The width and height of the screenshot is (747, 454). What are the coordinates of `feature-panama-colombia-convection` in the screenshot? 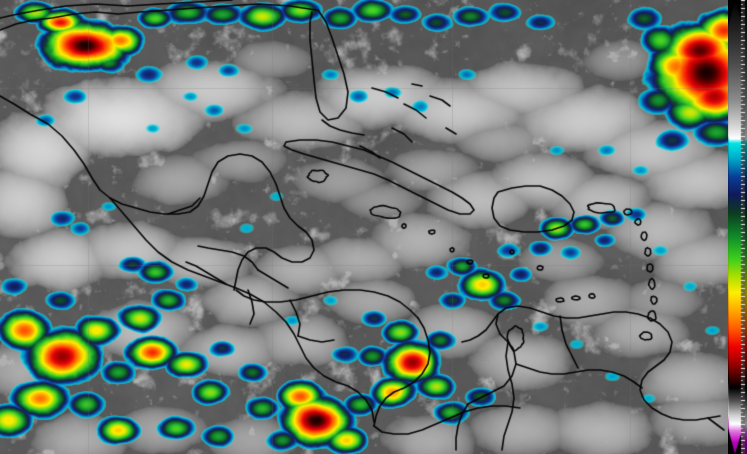 It's located at (415, 370).